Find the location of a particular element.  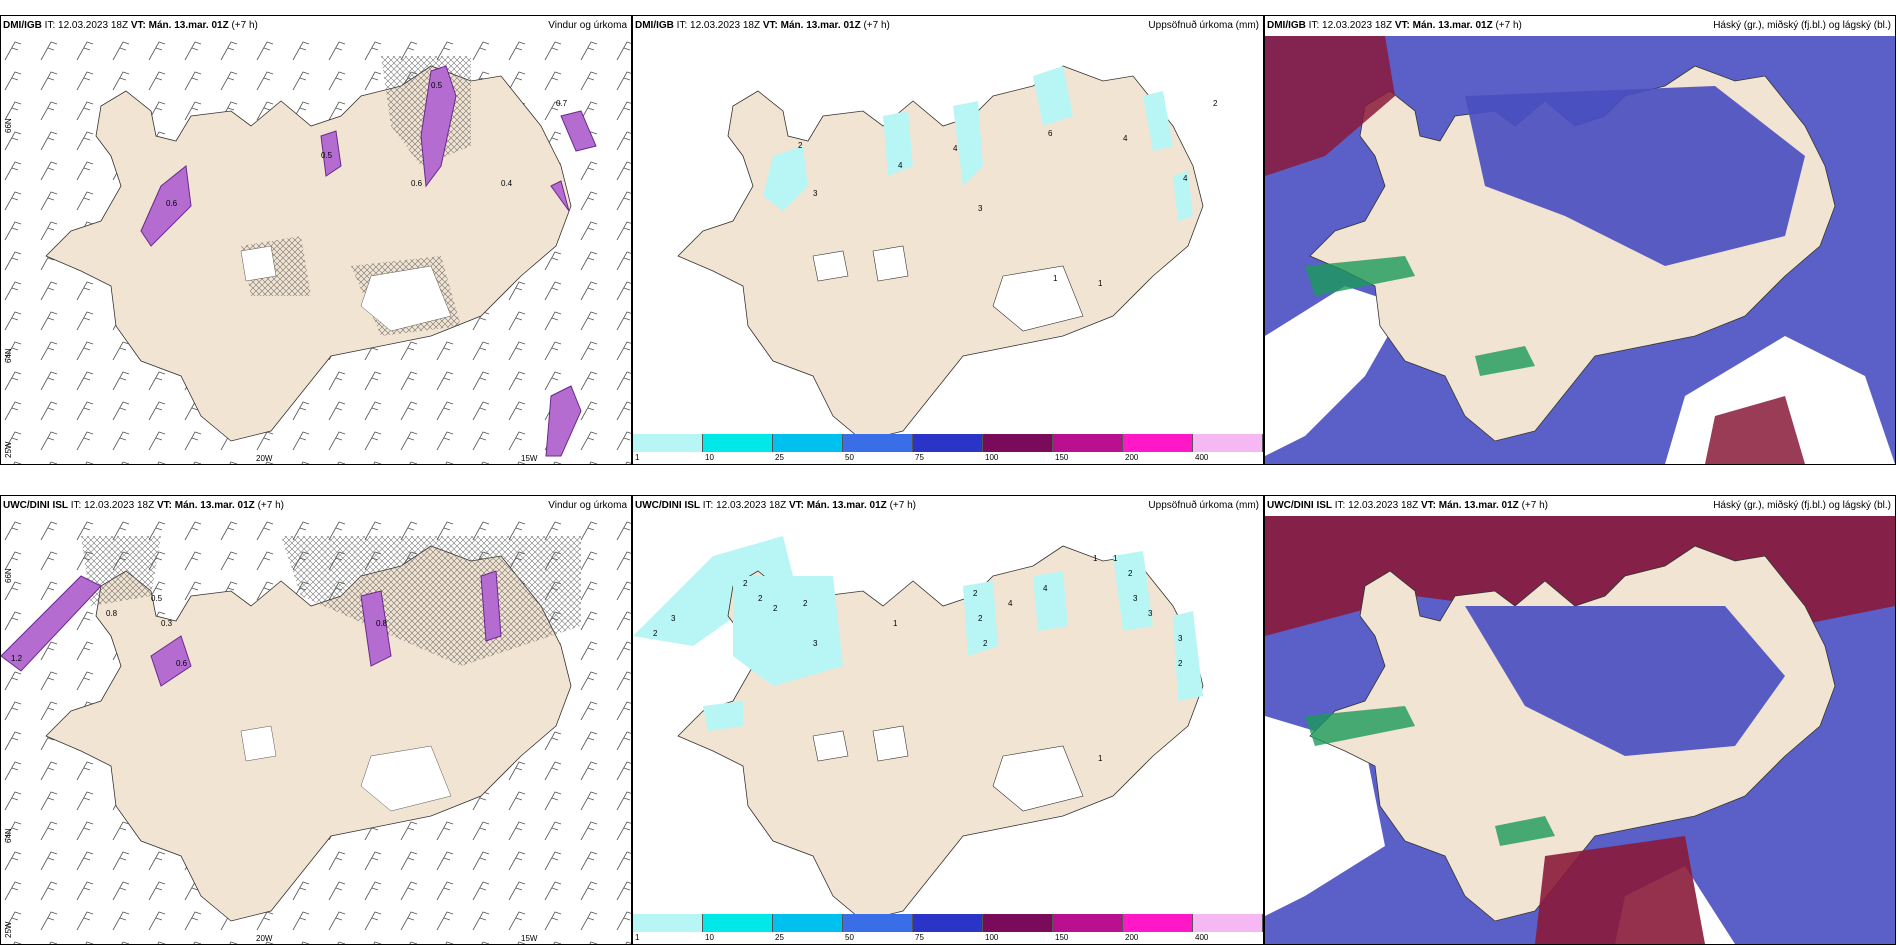

wind-value: 0.8 is located at coordinates (112, 613).